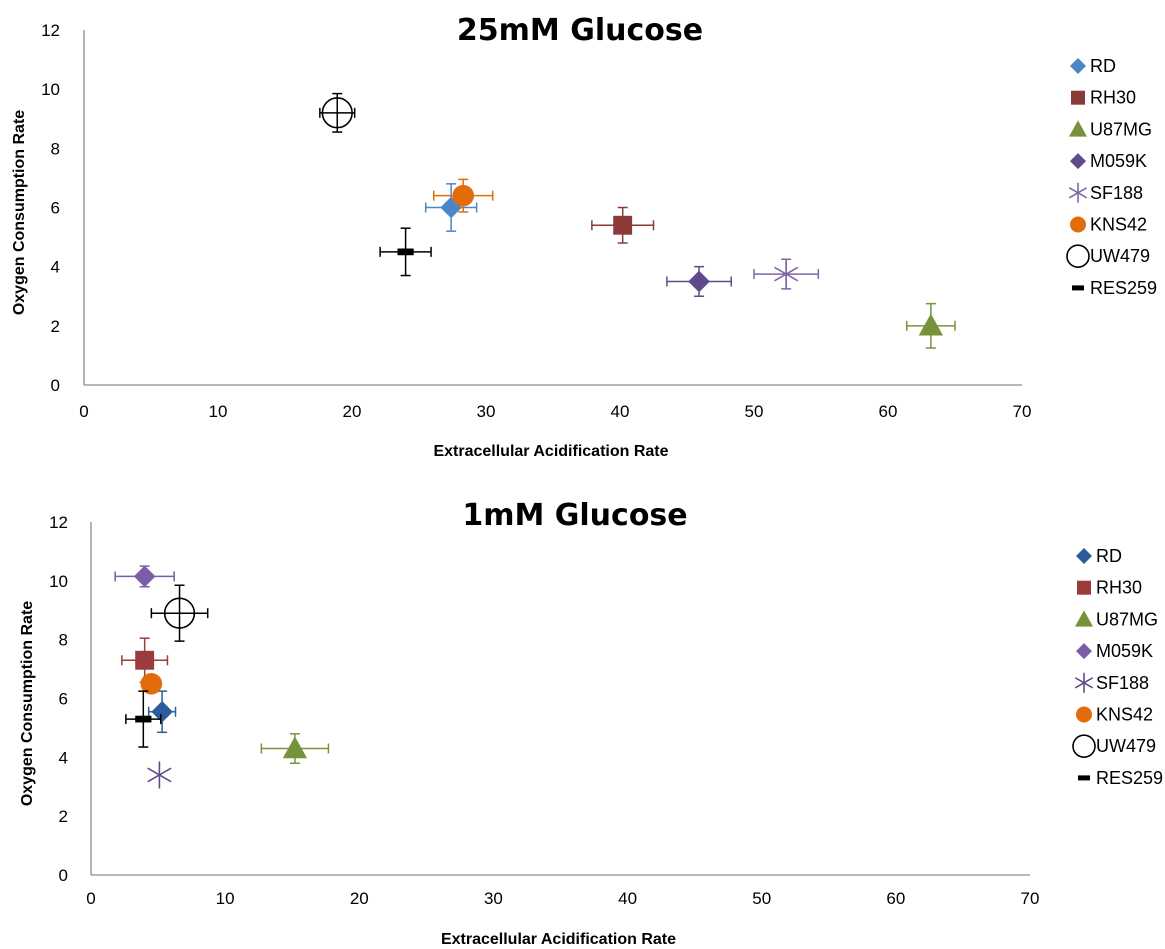 This screenshot has width=1165, height=949. What do you see at coordinates (50, 89) in the screenshot?
I see `y-tick-label: 10` at bounding box center [50, 89].